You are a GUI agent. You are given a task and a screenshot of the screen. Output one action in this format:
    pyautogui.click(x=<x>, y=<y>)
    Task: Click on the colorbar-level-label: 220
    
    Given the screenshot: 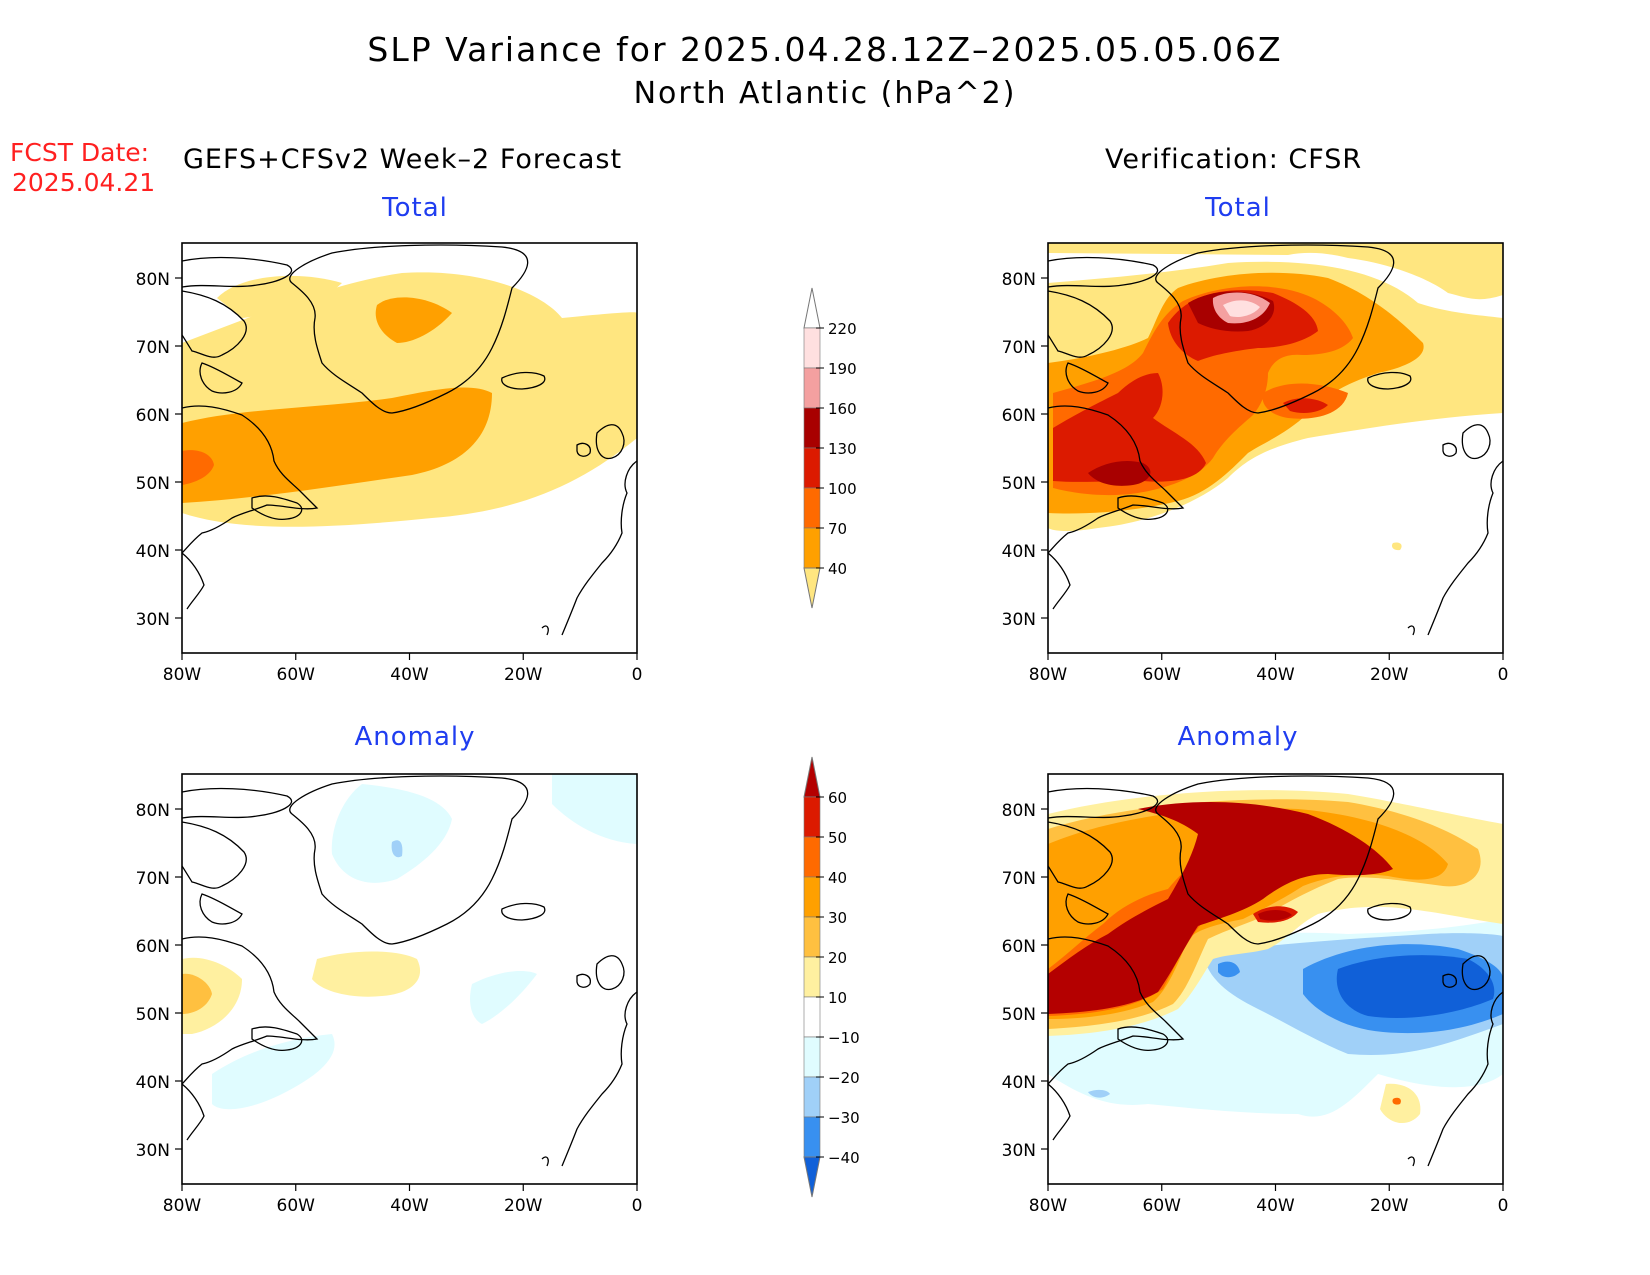 What is the action you would take?
    pyautogui.click(x=842, y=329)
    